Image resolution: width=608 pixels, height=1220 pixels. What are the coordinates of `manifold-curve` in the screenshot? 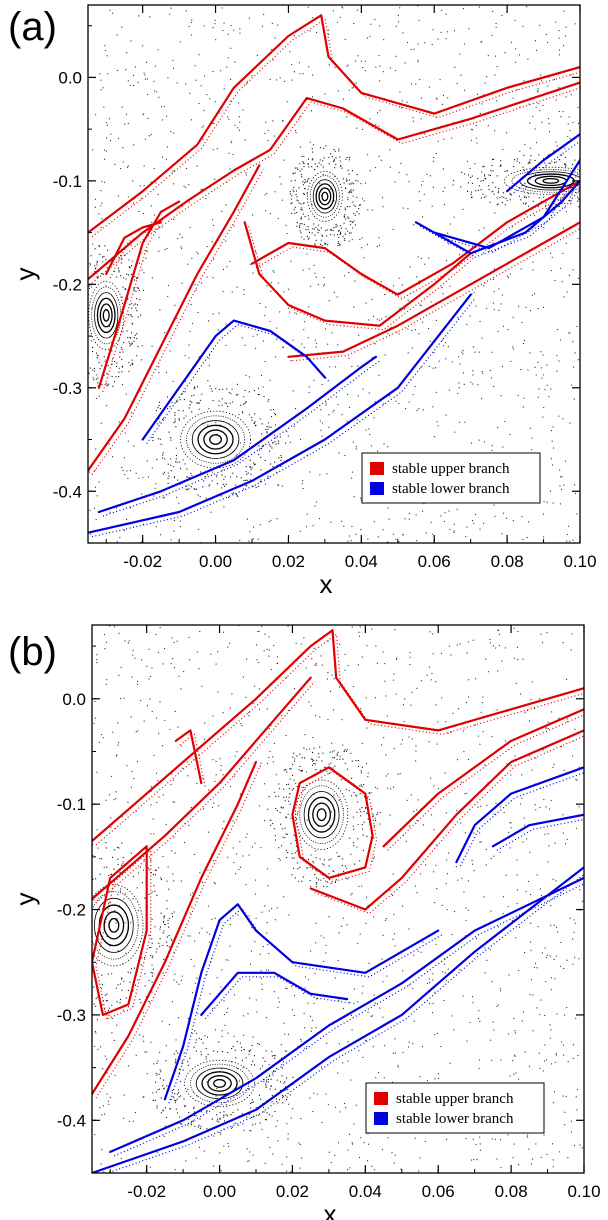 It's located at (506, 204).